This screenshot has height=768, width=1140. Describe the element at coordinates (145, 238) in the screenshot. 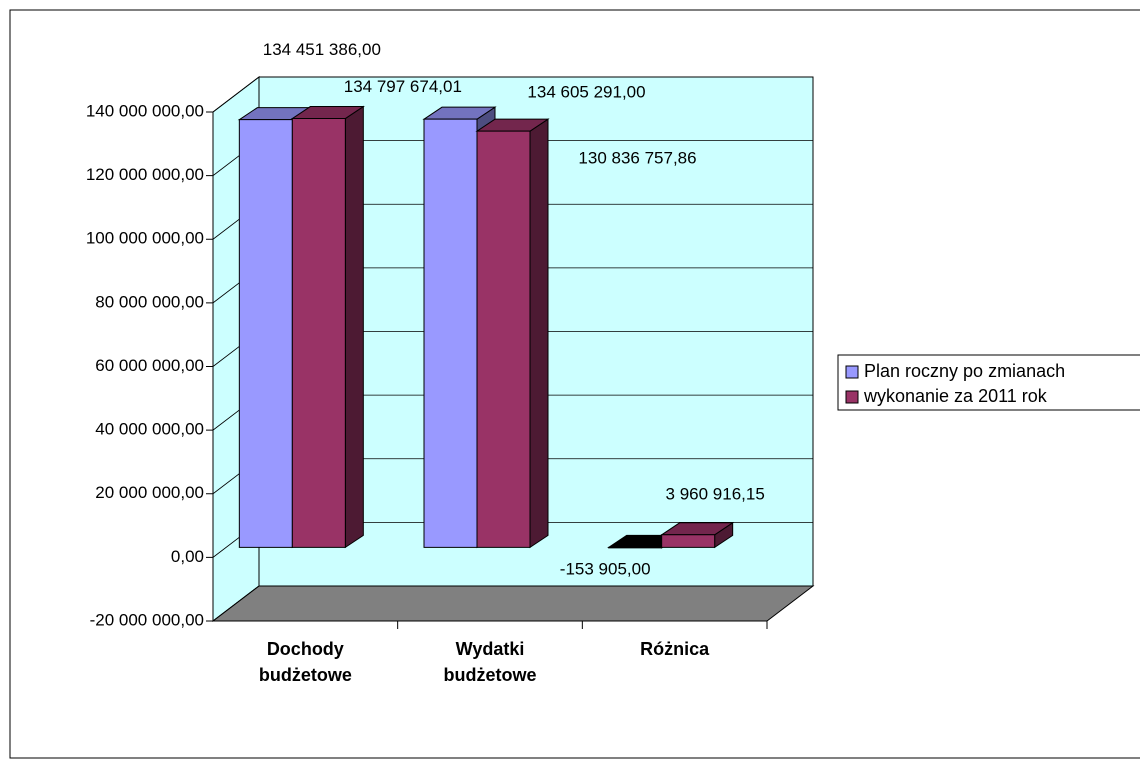

I see `y-tick-label: 100 000 000,00` at that location.